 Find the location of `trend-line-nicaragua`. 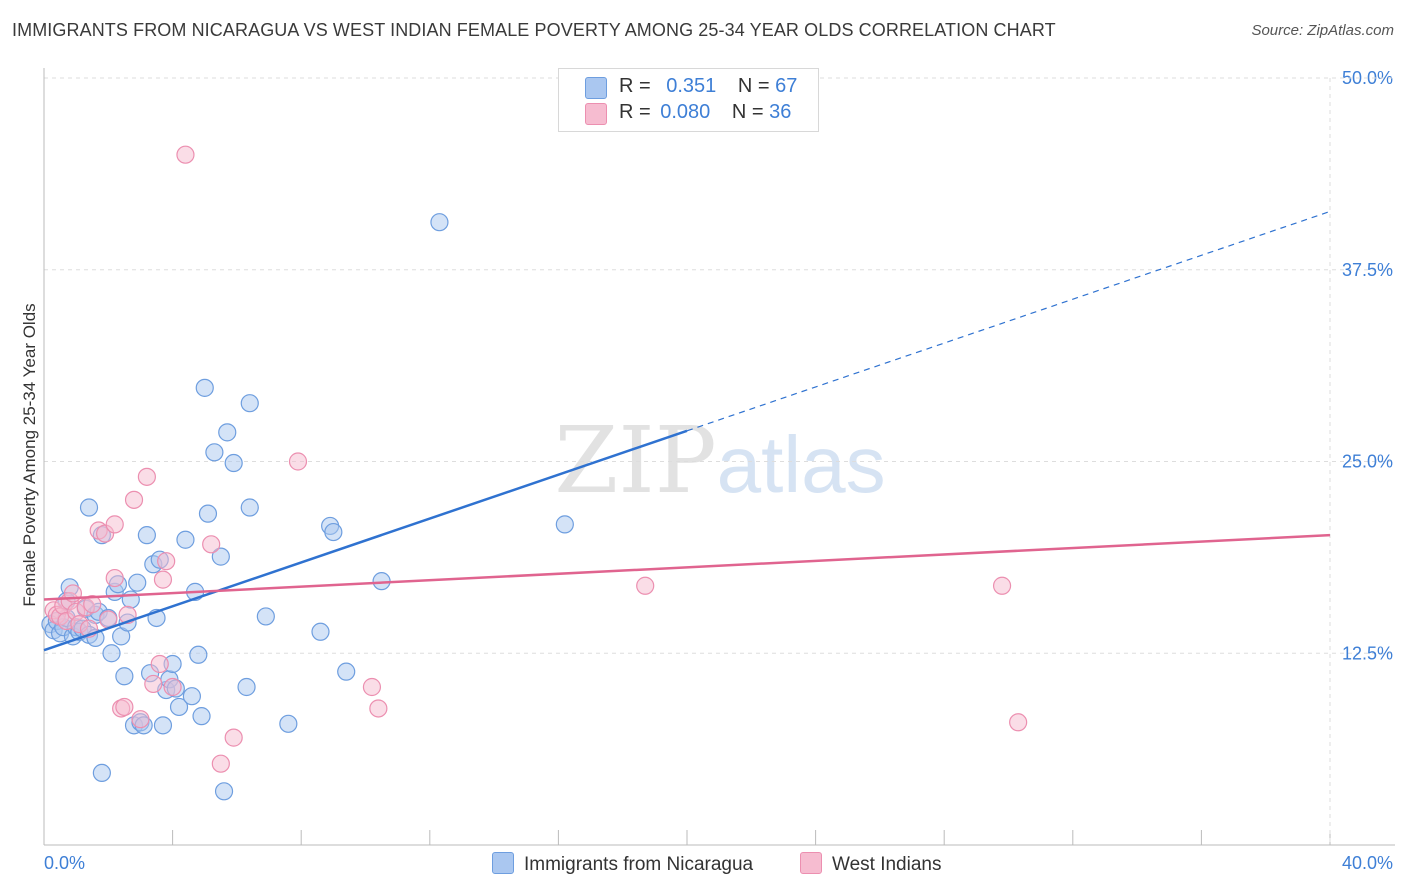

trend-line-nicaragua is located at coordinates (365, 540).